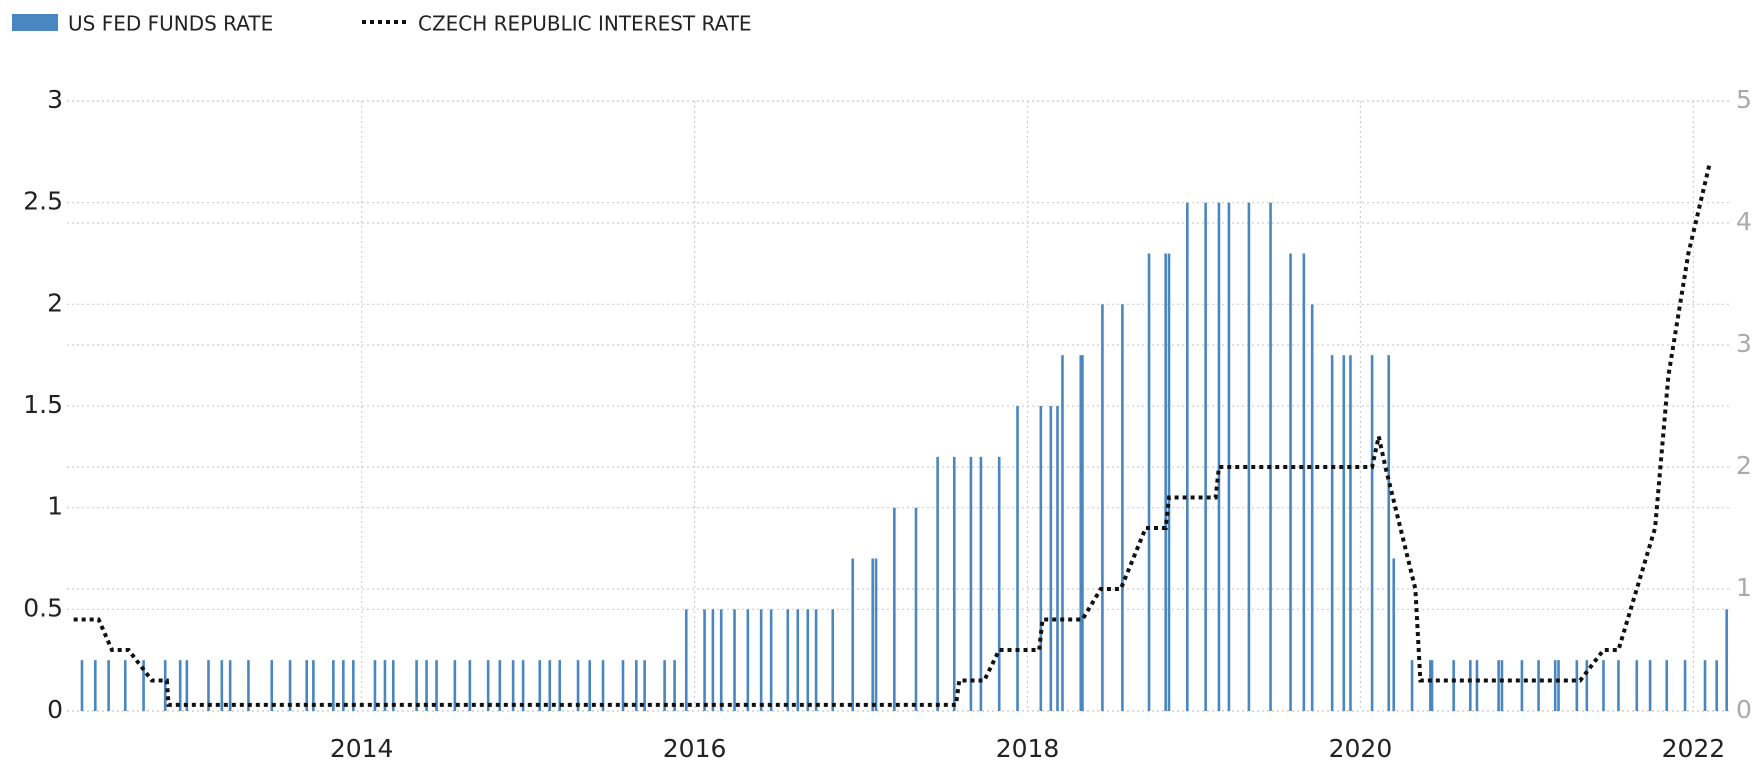 The height and width of the screenshot is (766, 1755). What do you see at coordinates (1694, 748) in the screenshot?
I see `x-tick-label: 2022` at bounding box center [1694, 748].